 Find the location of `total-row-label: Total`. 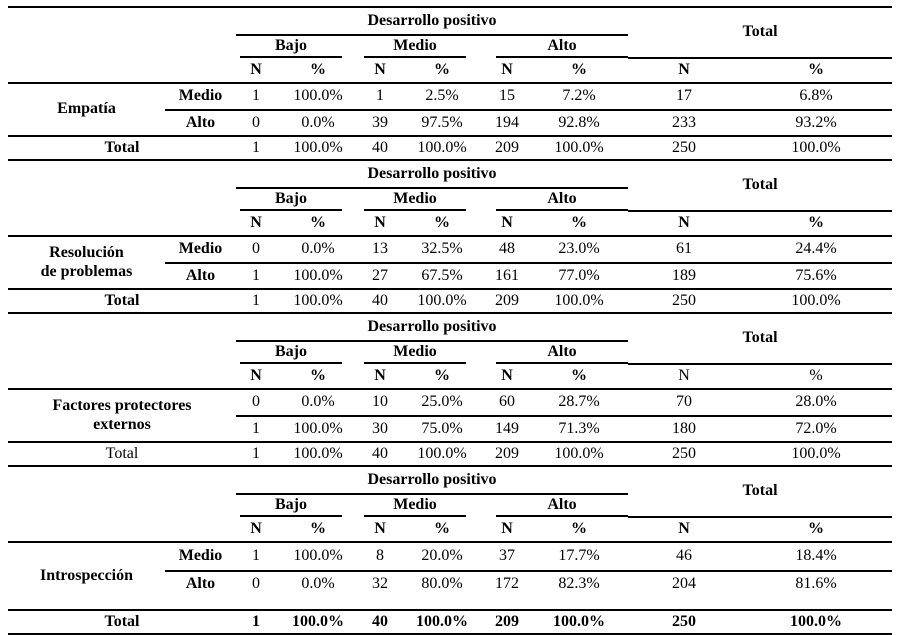

total-row-label: Total is located at coordinates (122, 622).